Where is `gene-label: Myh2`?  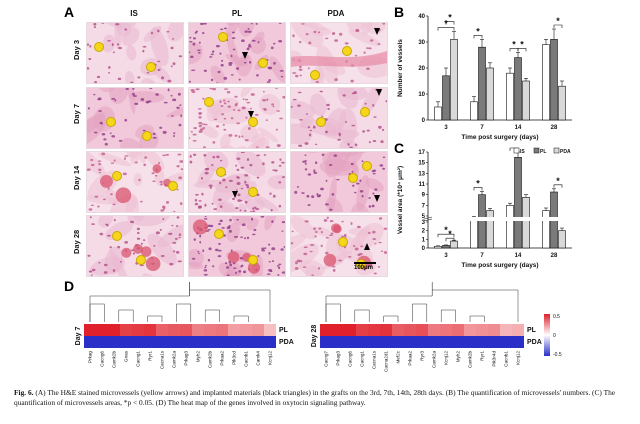 gene-label: Myh2 is located at coordinates (198, 357).